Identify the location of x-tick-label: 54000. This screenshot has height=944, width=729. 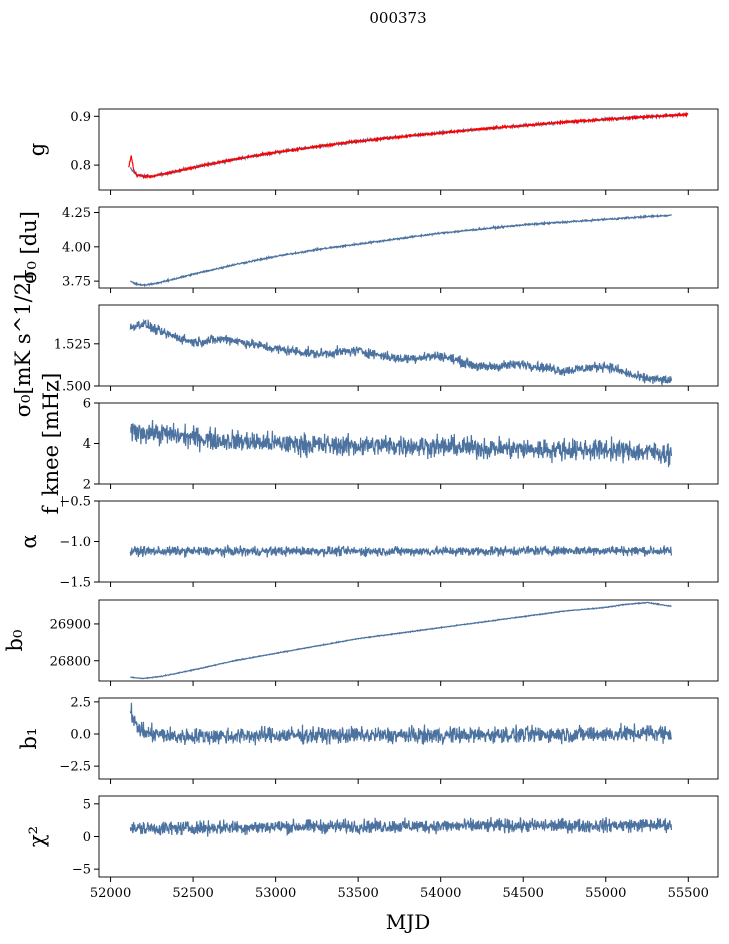
(440, 893).